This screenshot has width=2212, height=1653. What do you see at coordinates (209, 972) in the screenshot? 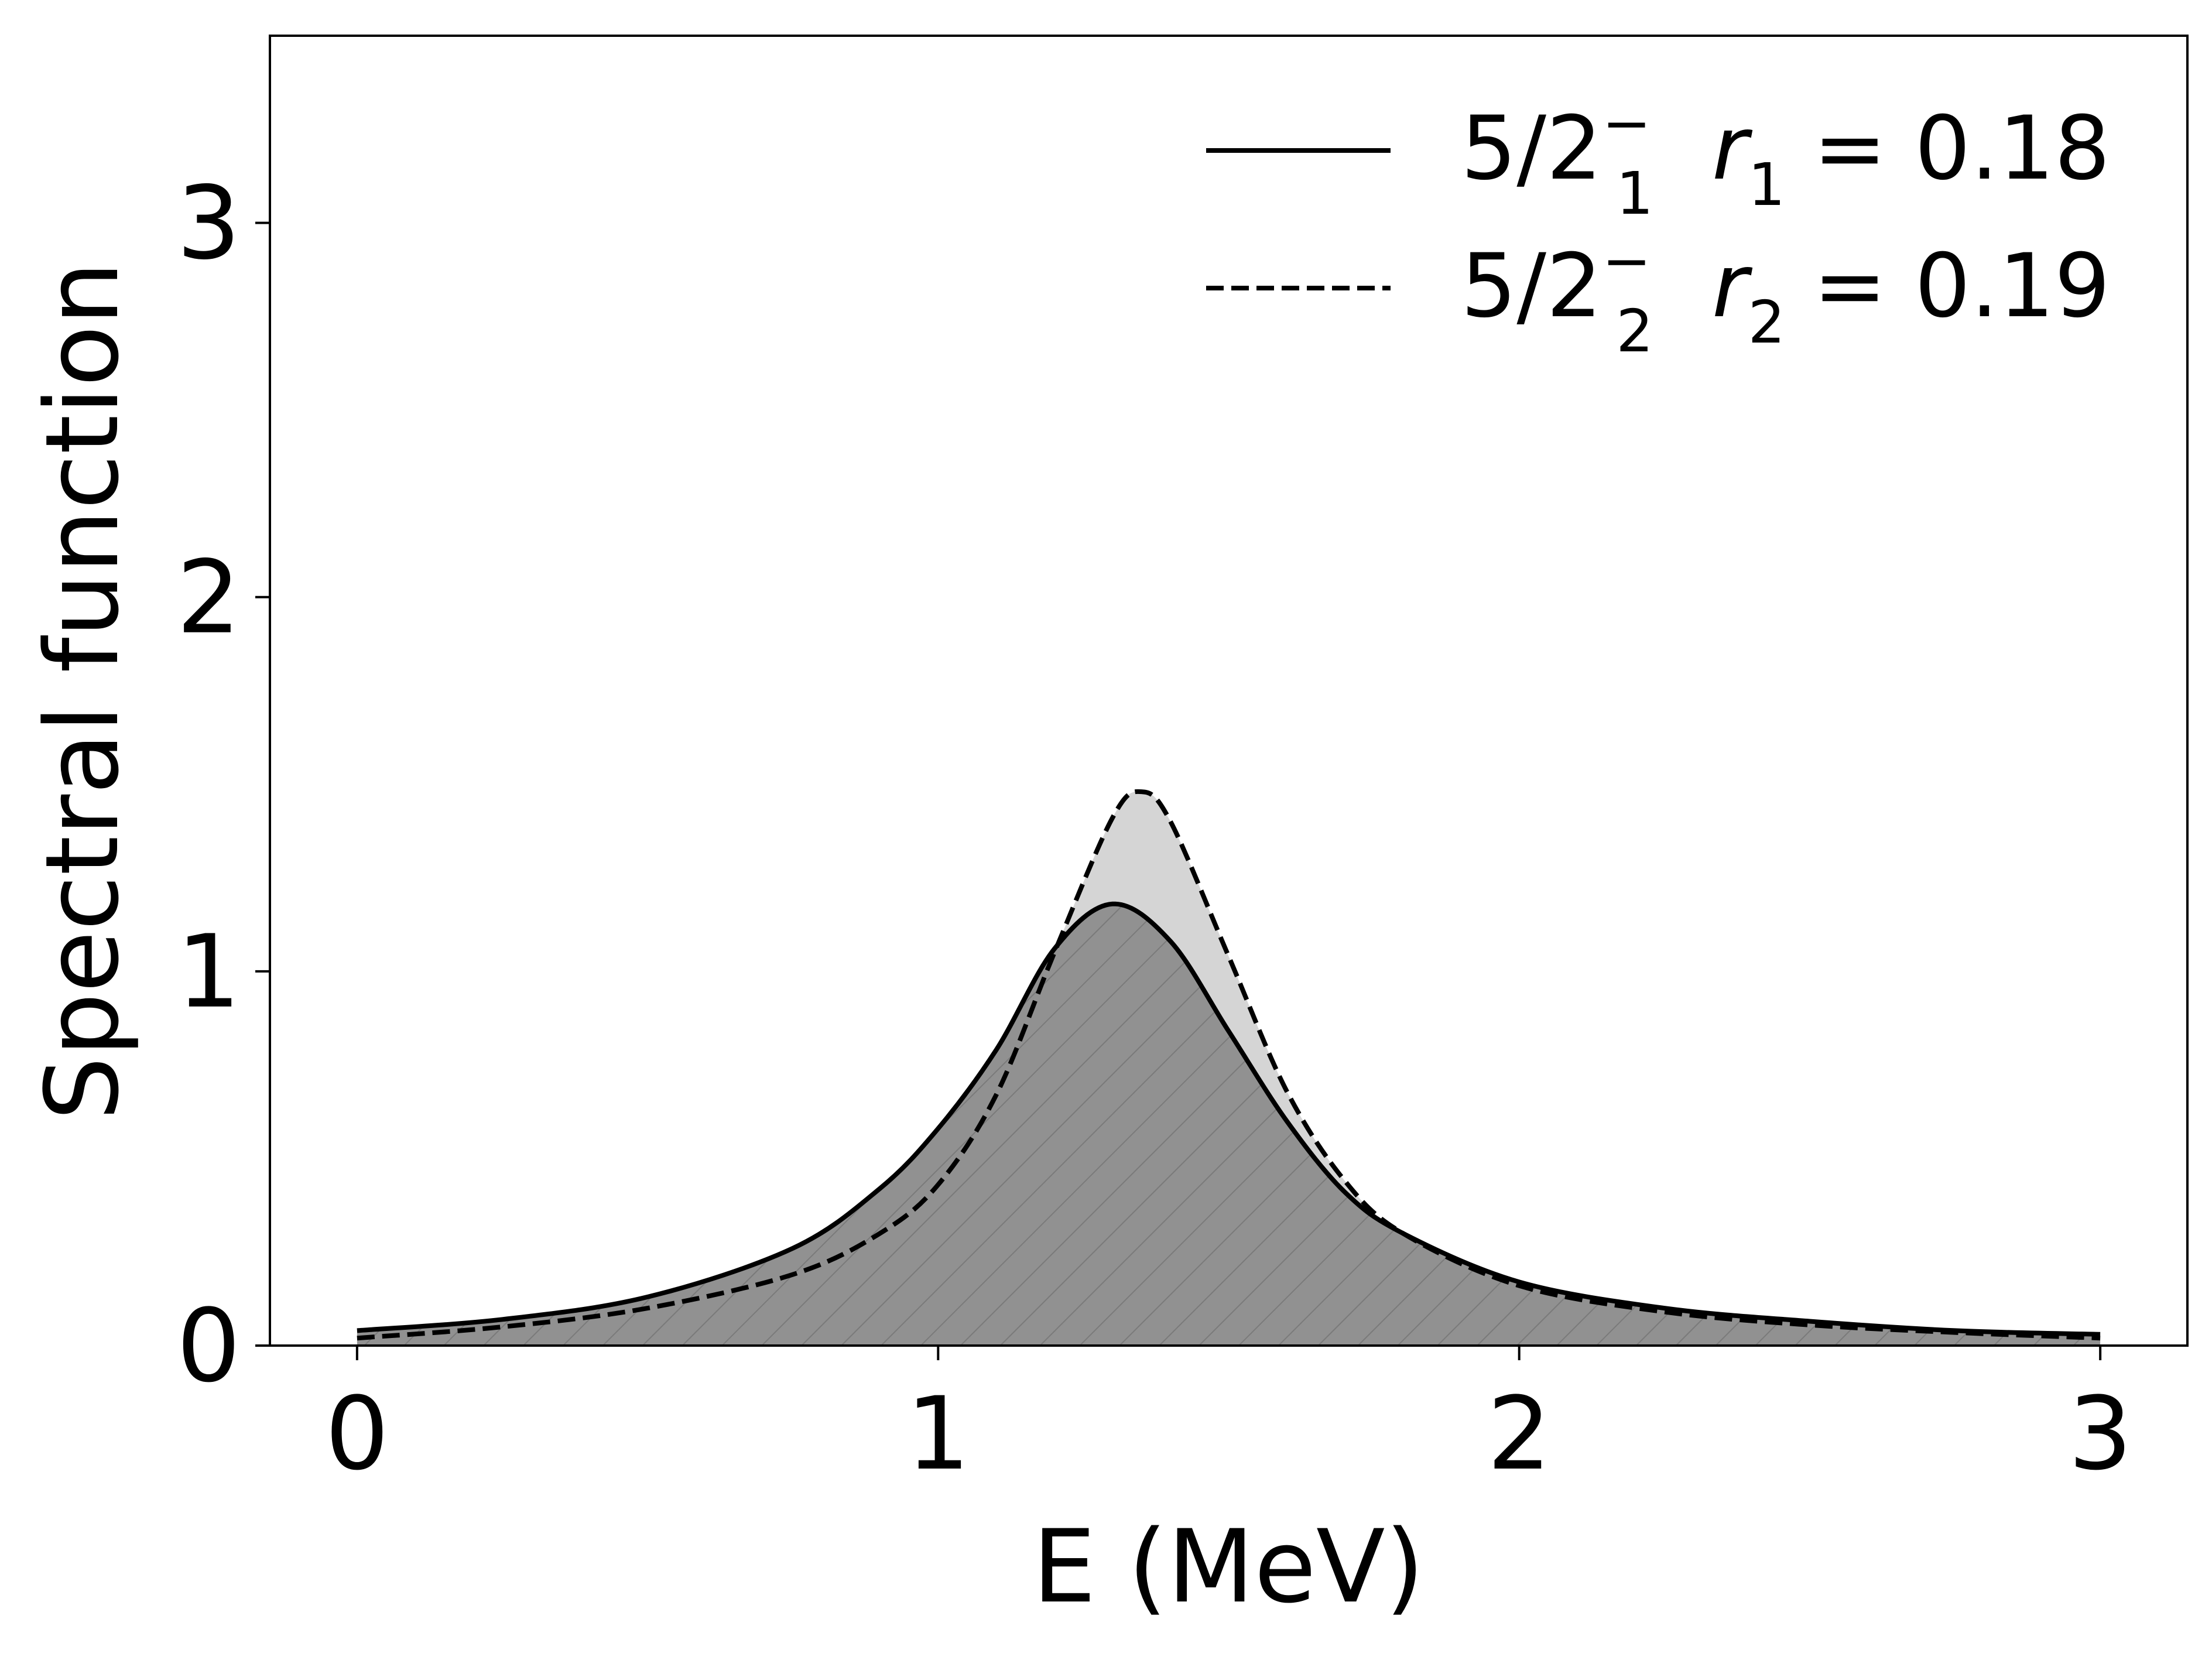
I see `y-tick-label: 1` at bounding box center [209, 972].